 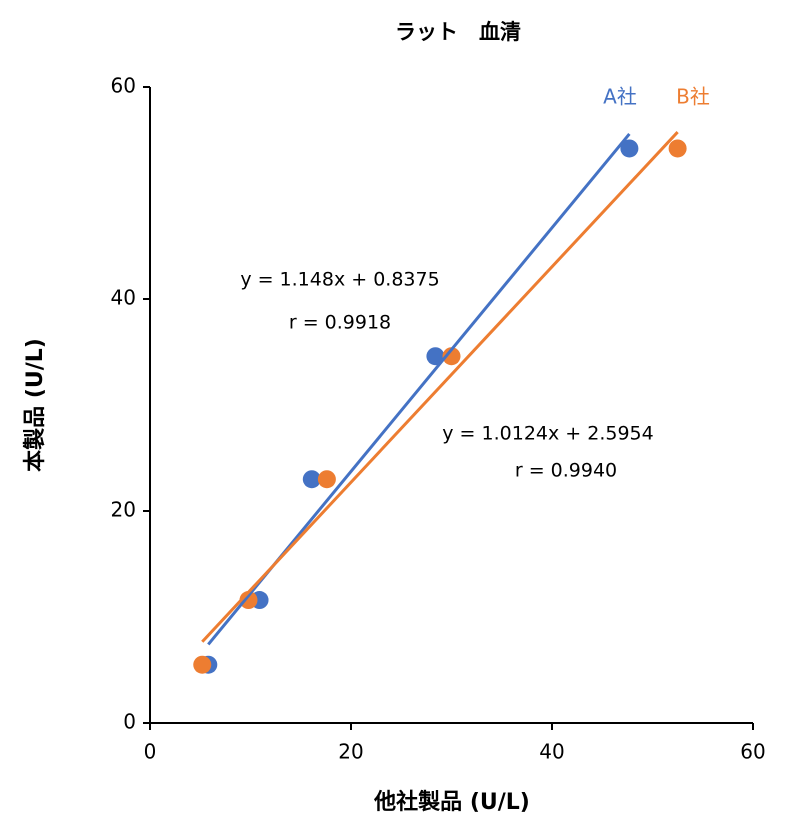 I want to click on x-axis-title: 他社製品 (U/L), so click(x=451, y=802).